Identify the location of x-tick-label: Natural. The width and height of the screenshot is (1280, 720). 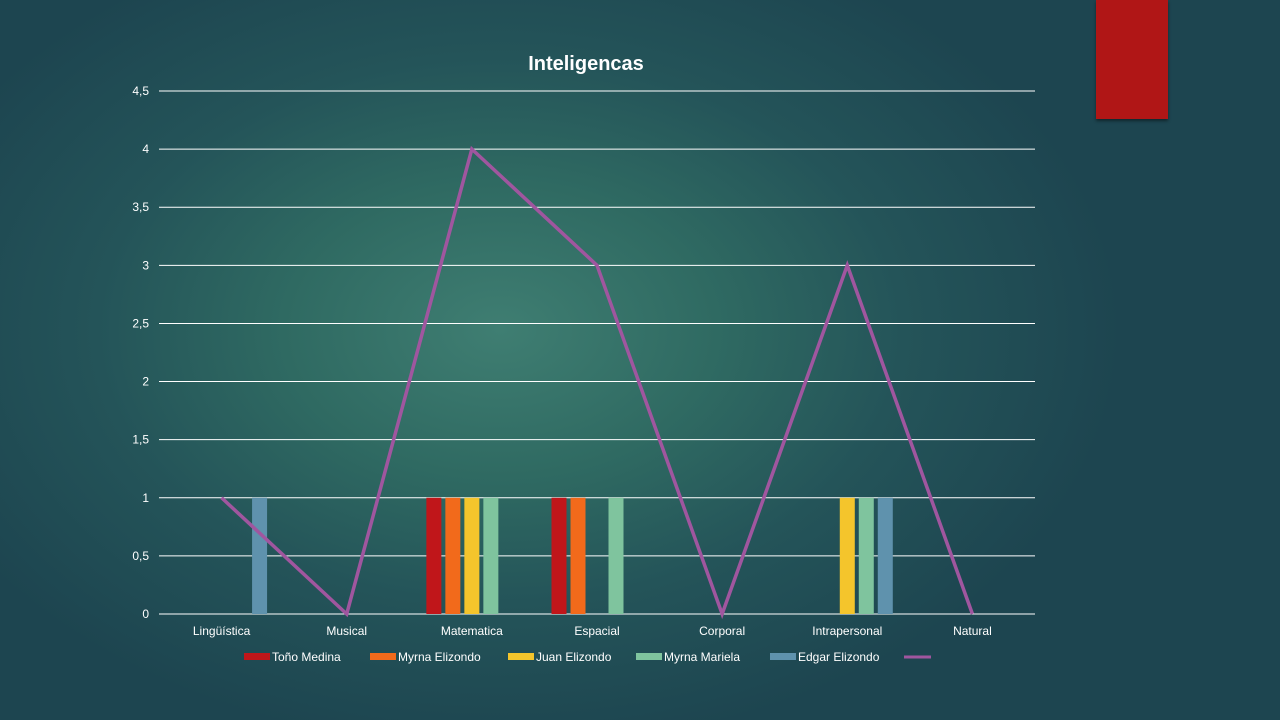
(972, 631).